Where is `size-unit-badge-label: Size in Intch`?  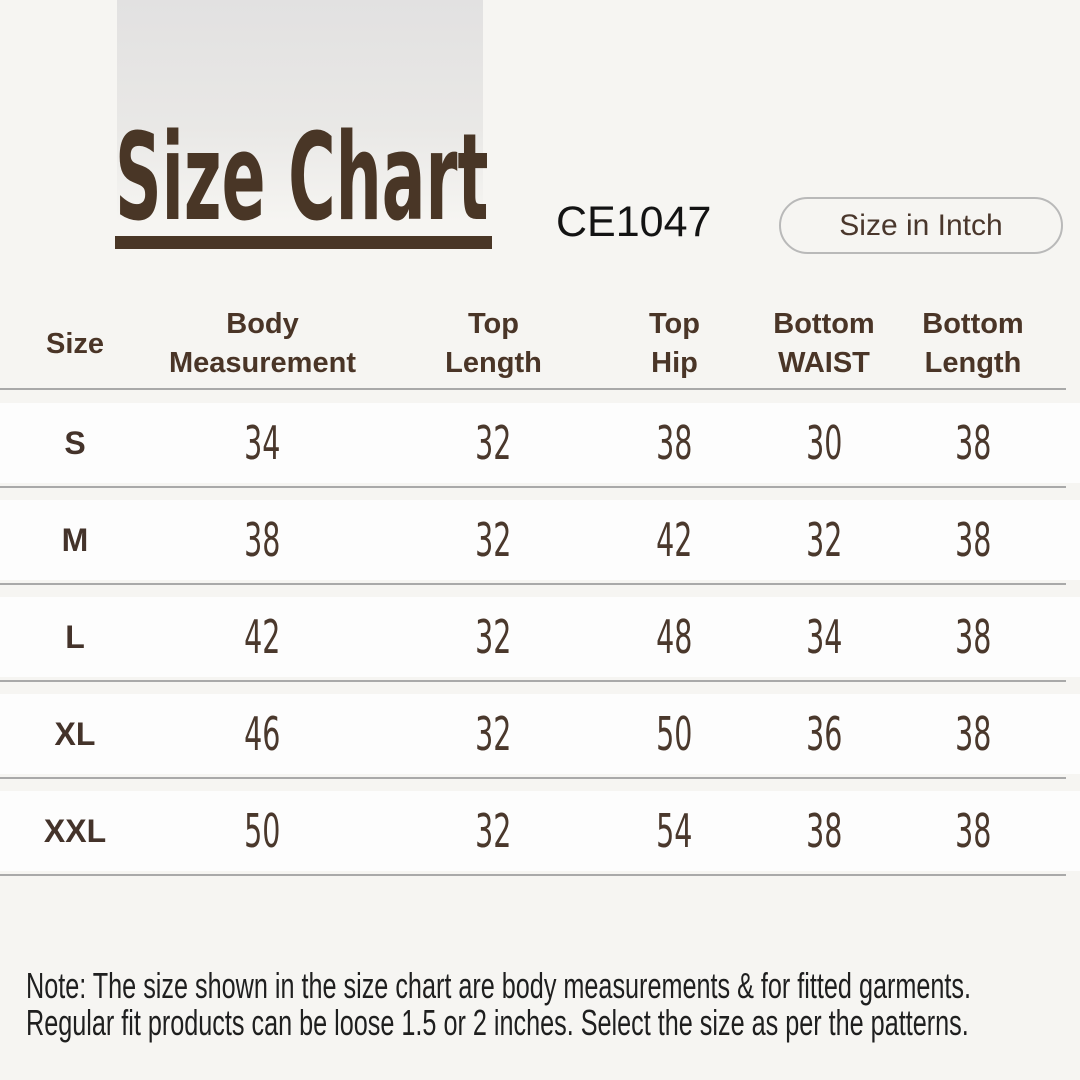
size-unit-badge-label: Size in Intch is located at coordinates (921, 225).